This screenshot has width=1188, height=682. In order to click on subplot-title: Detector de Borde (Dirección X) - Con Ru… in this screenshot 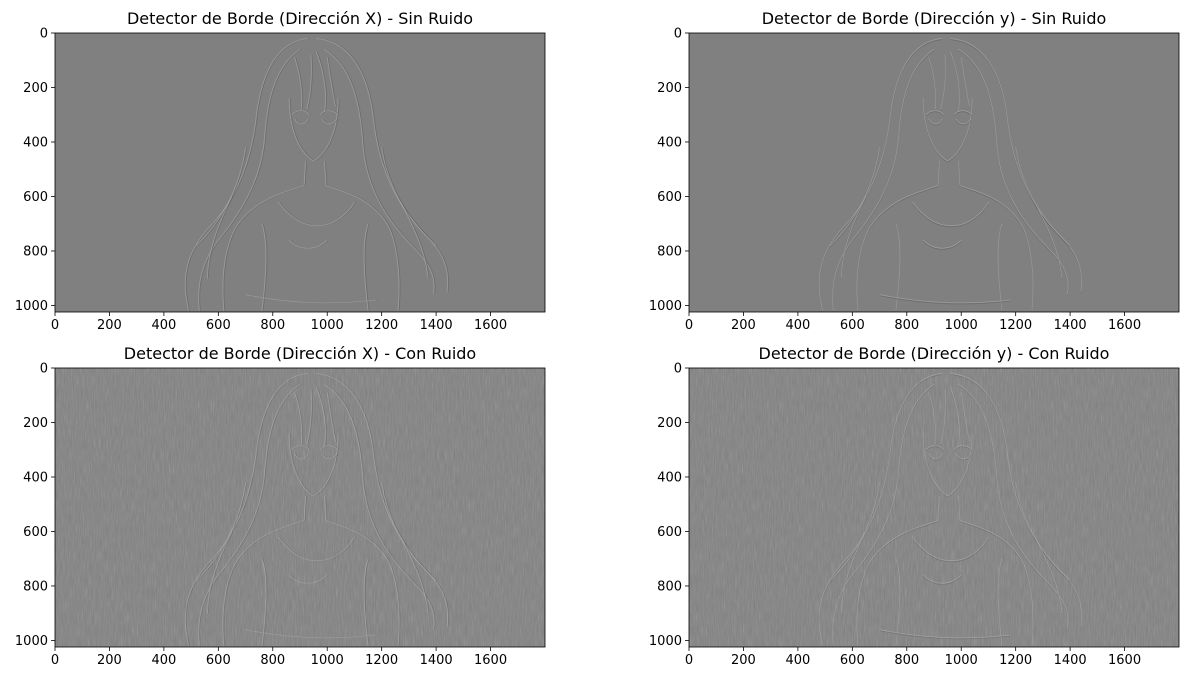, I will do `click(300, 353)`.